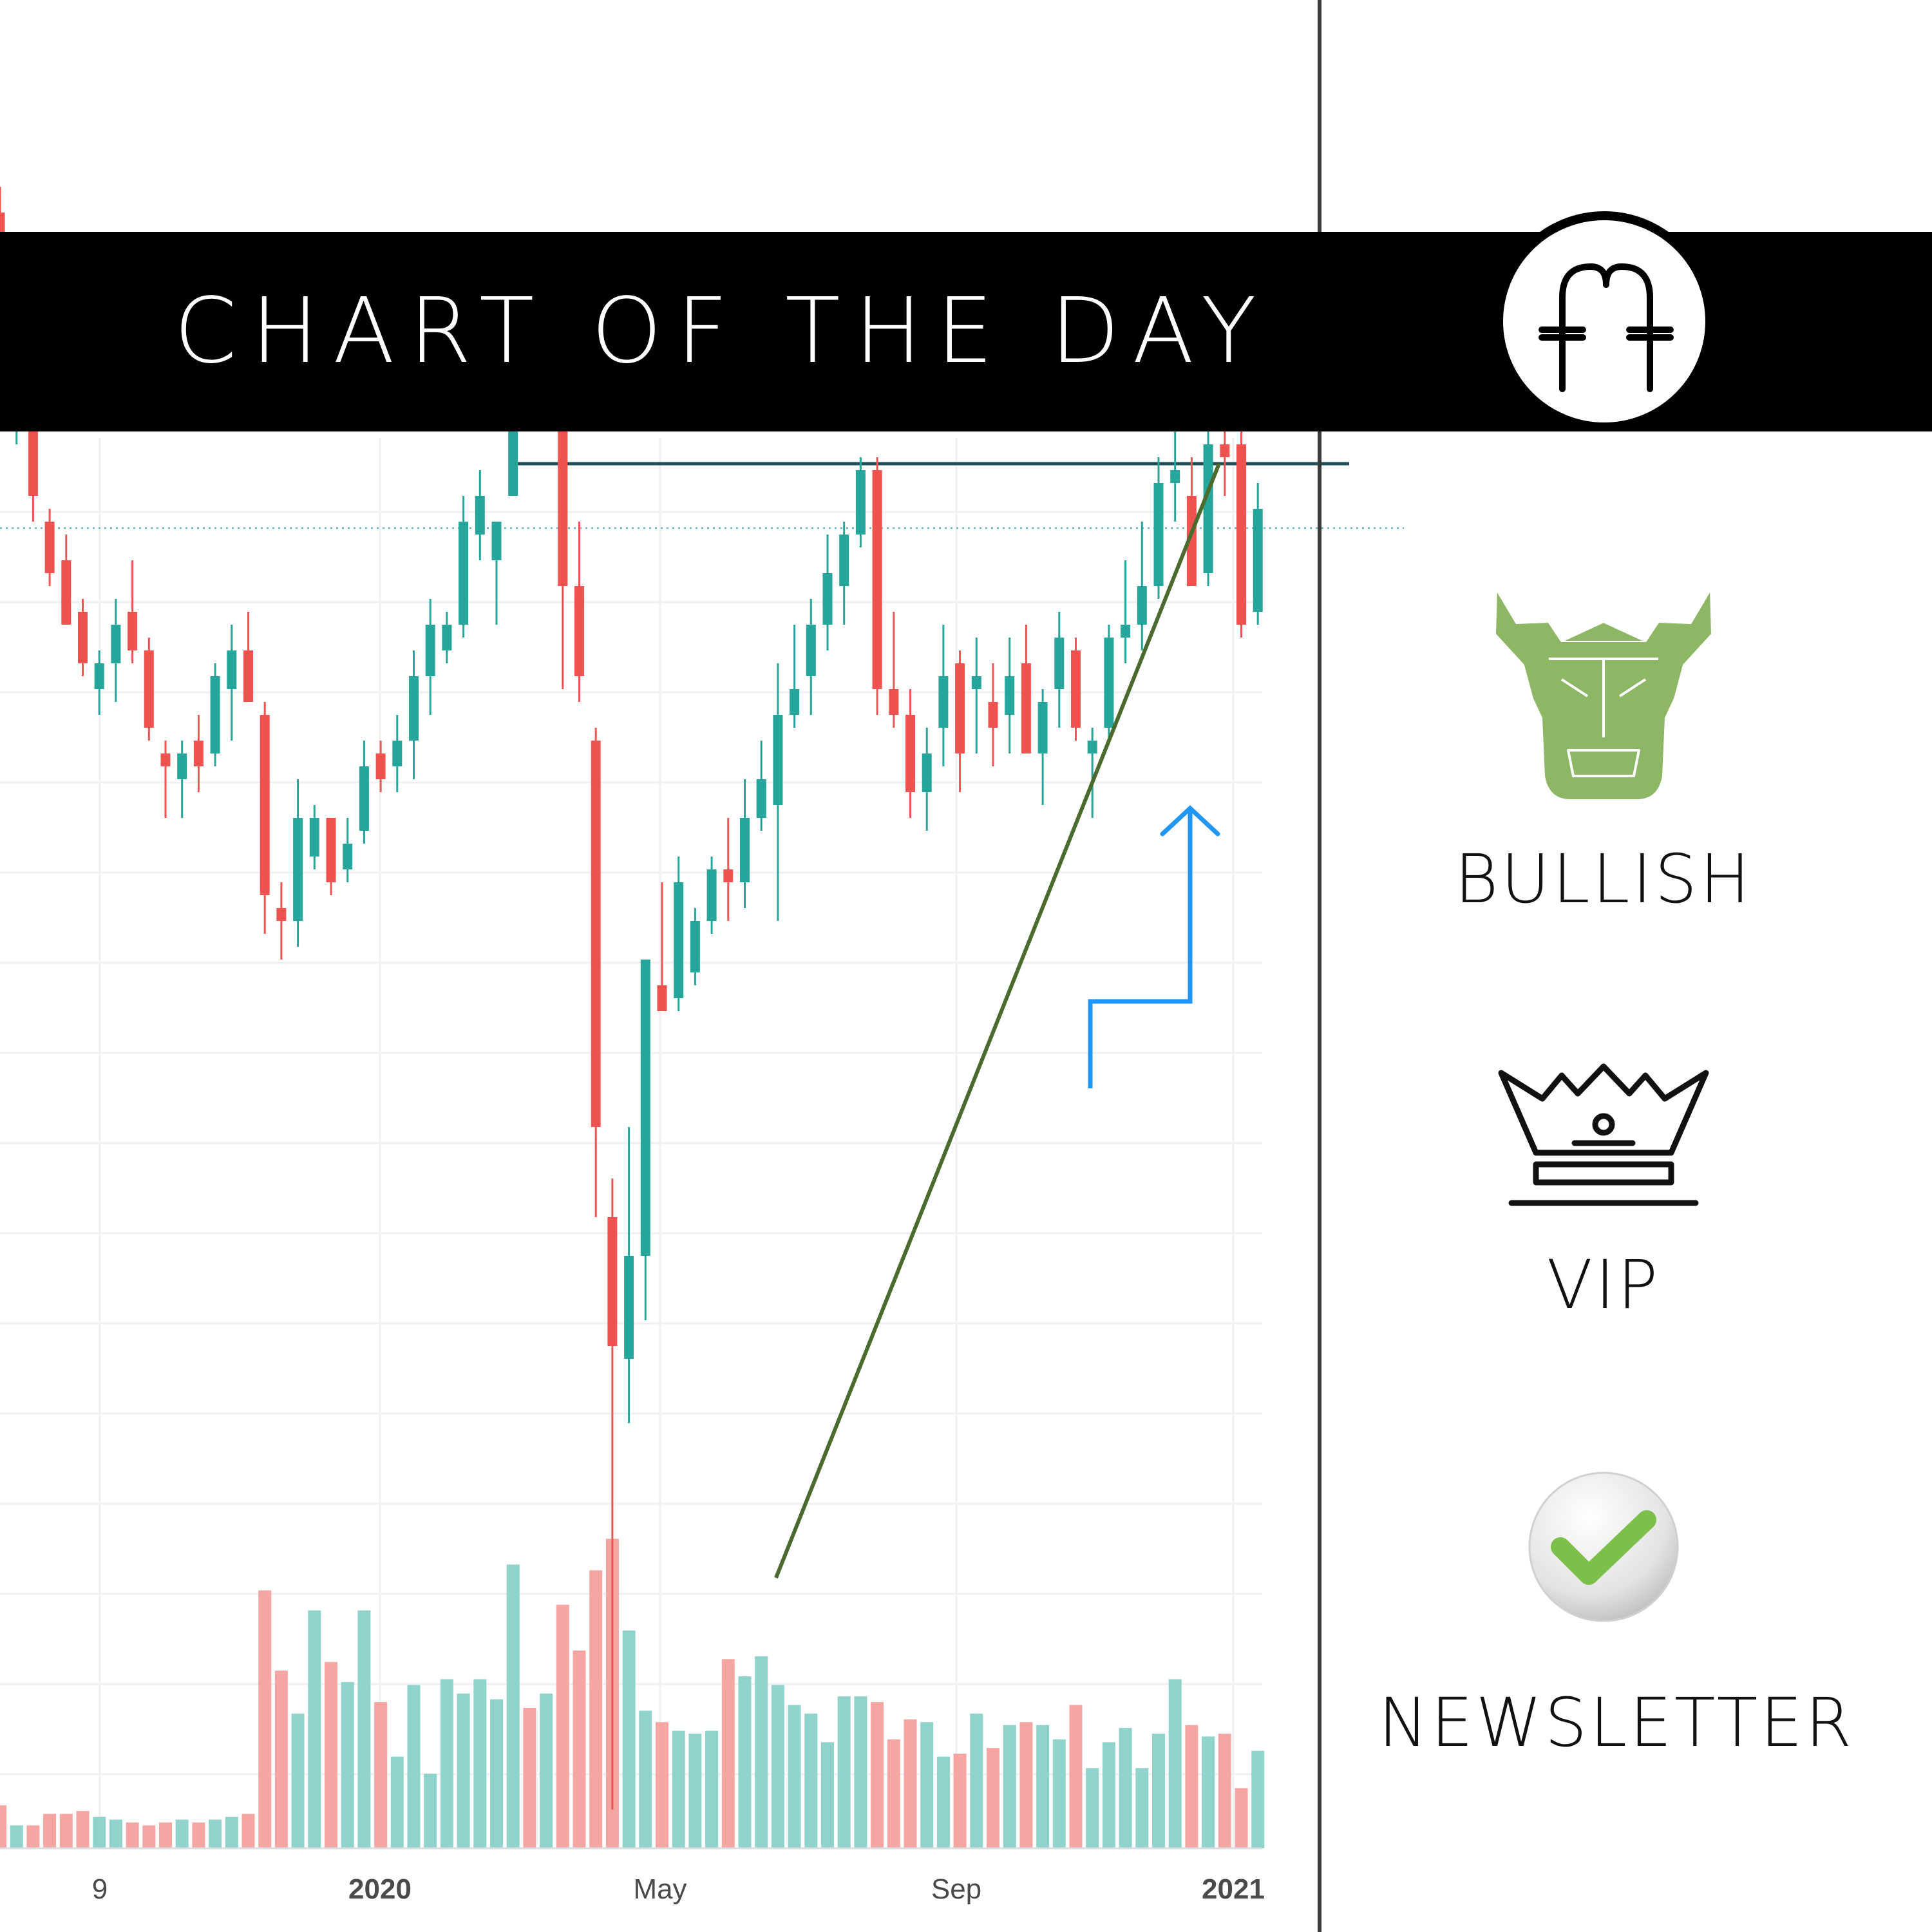 The height and width of the screenshot is (1932, 1932). I want to click on crown-icon, so click(1603, 1138).